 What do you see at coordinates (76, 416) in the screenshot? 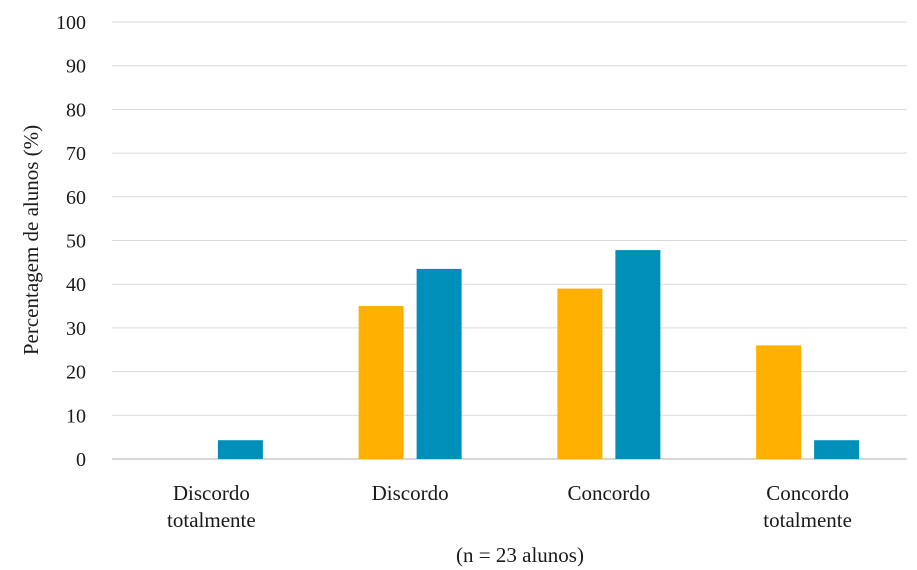
I see `y-tick-label: 10` at bounding box center [76, 416].